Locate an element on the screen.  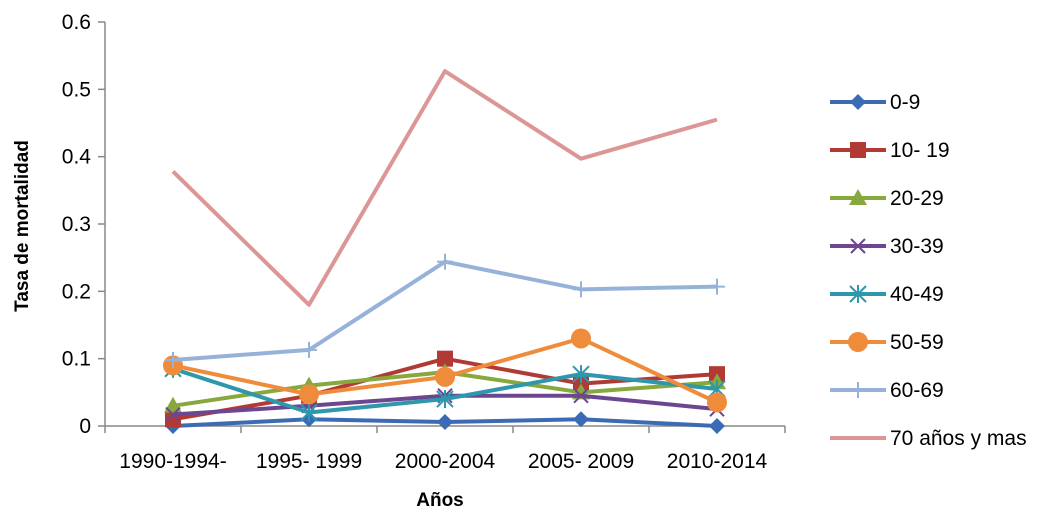
legend-label: 60-69 is located at coordinates (917, 390).